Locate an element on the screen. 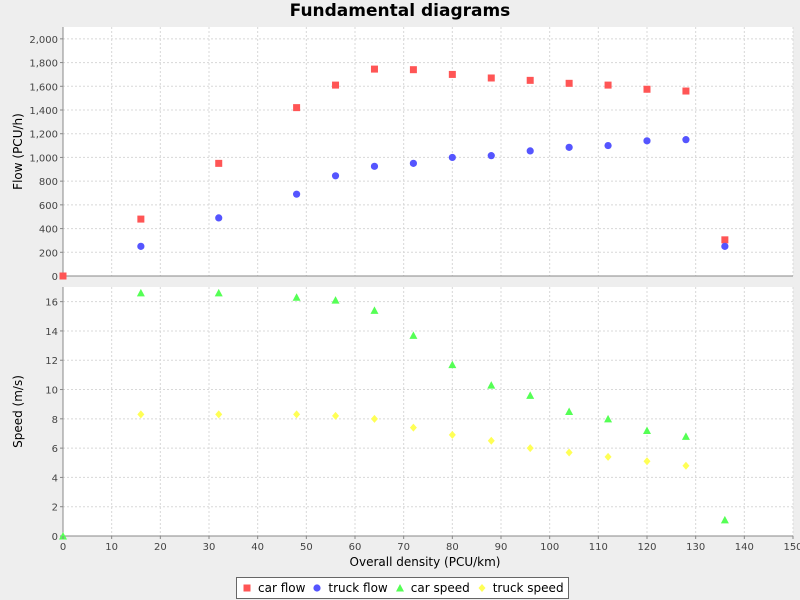 This screenshot has width=800, height=600. legend-item-car-speed: car speed is located at coordinates (432, 588).